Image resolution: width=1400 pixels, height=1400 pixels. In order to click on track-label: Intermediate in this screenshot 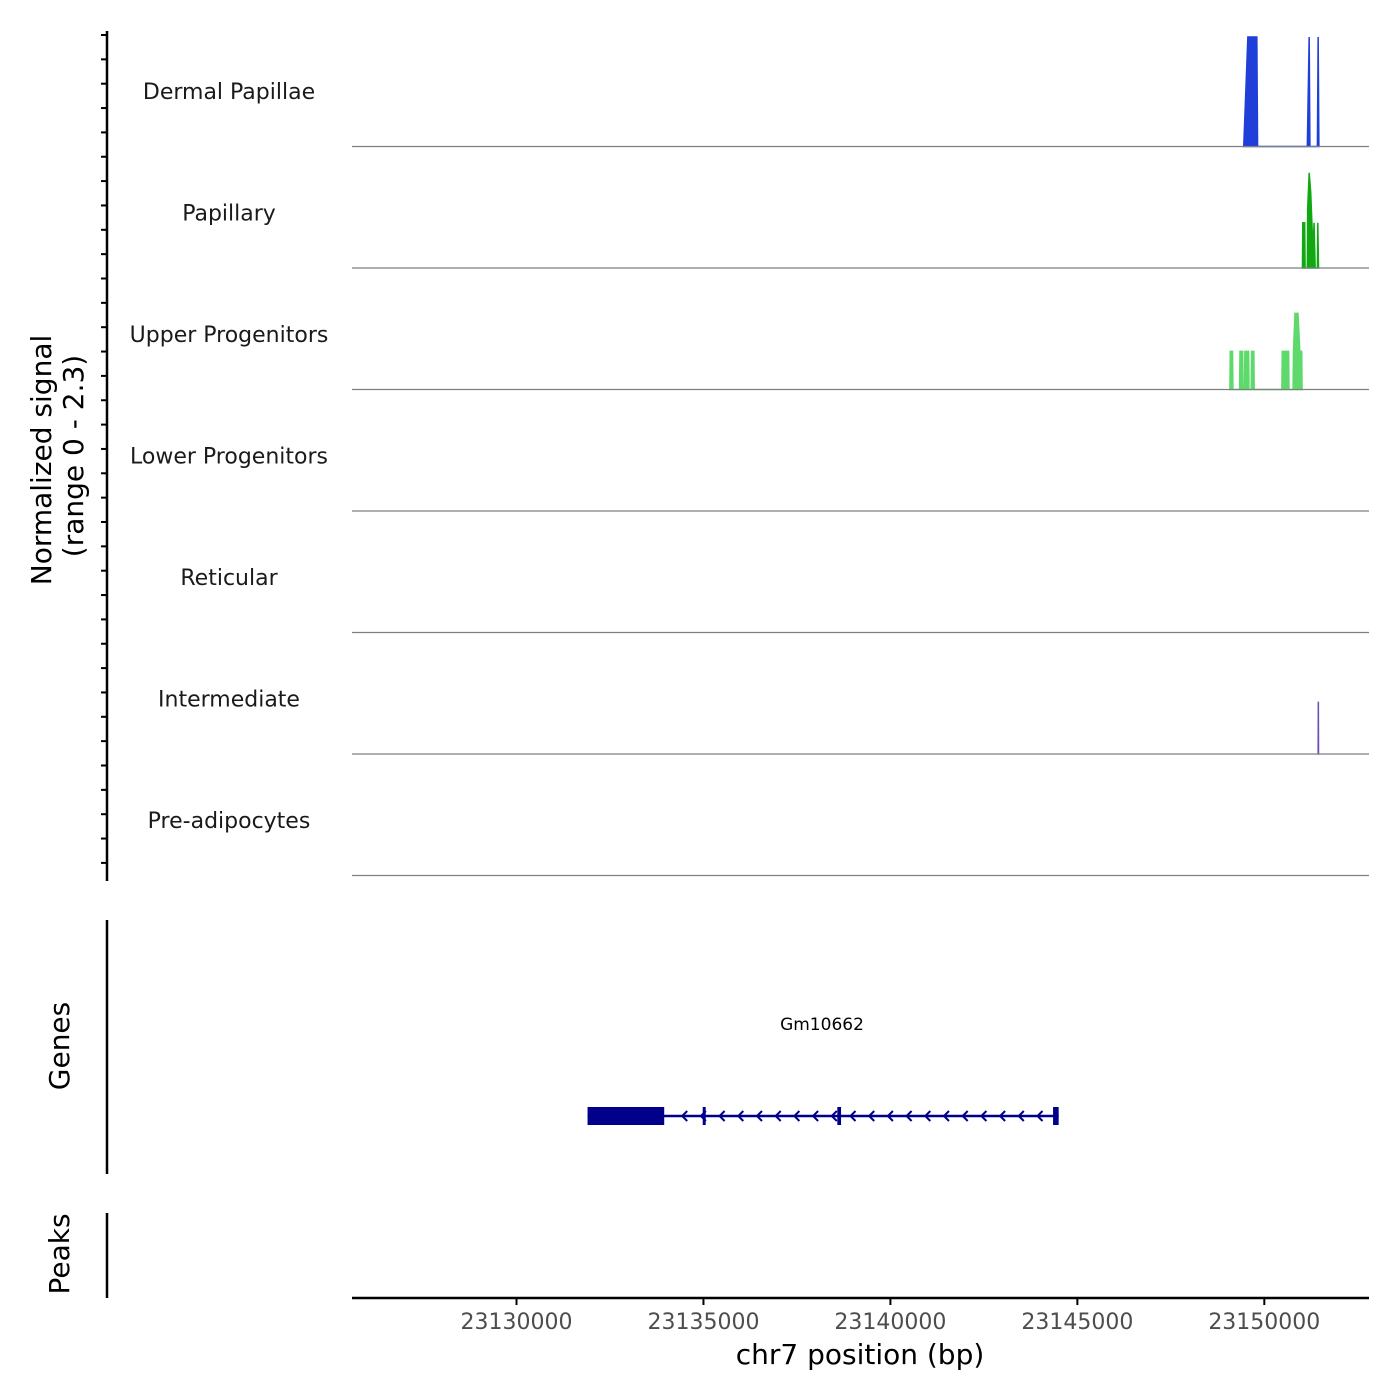, I will do `click(229, 700)`.